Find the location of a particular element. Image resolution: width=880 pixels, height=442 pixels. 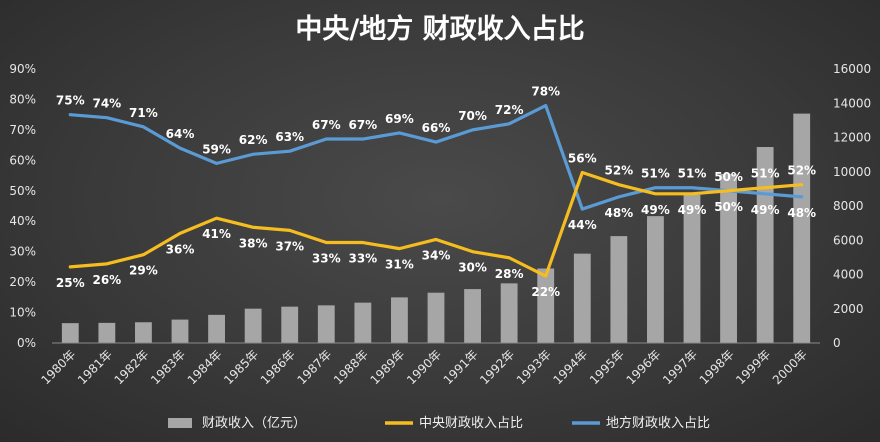

x-axis-tick-label: 1985年 is located at coordinates (241, 367).